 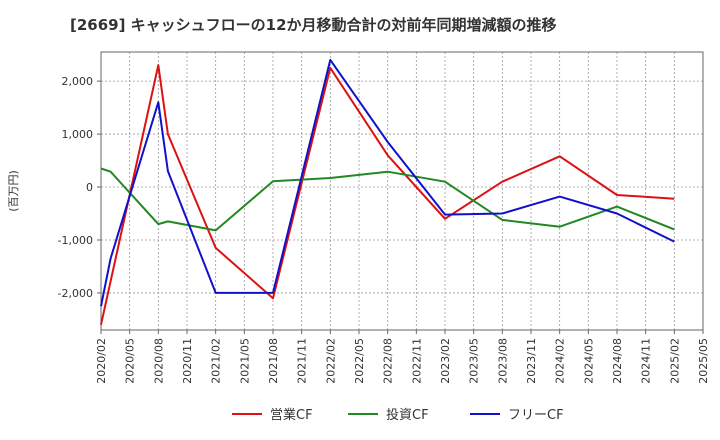 What do you see at coordinates (75, 293) in the screenshot?
I see `y-tick-label: -2,000` at bounding box center [75, 293].